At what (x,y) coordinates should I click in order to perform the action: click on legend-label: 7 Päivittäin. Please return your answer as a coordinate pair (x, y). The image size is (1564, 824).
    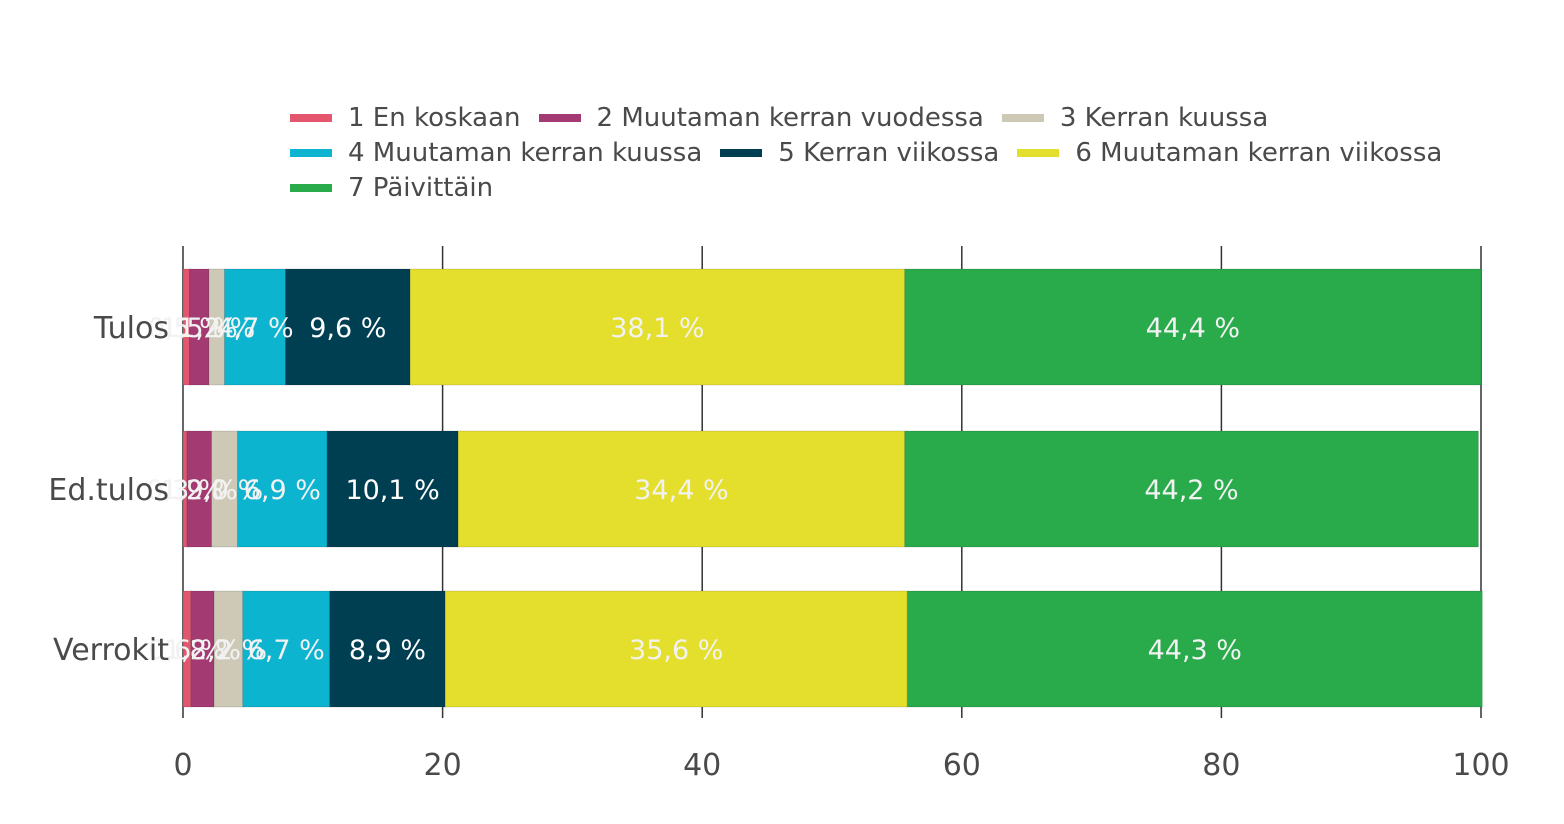
    Looking at the image, I should click on (421, 187).